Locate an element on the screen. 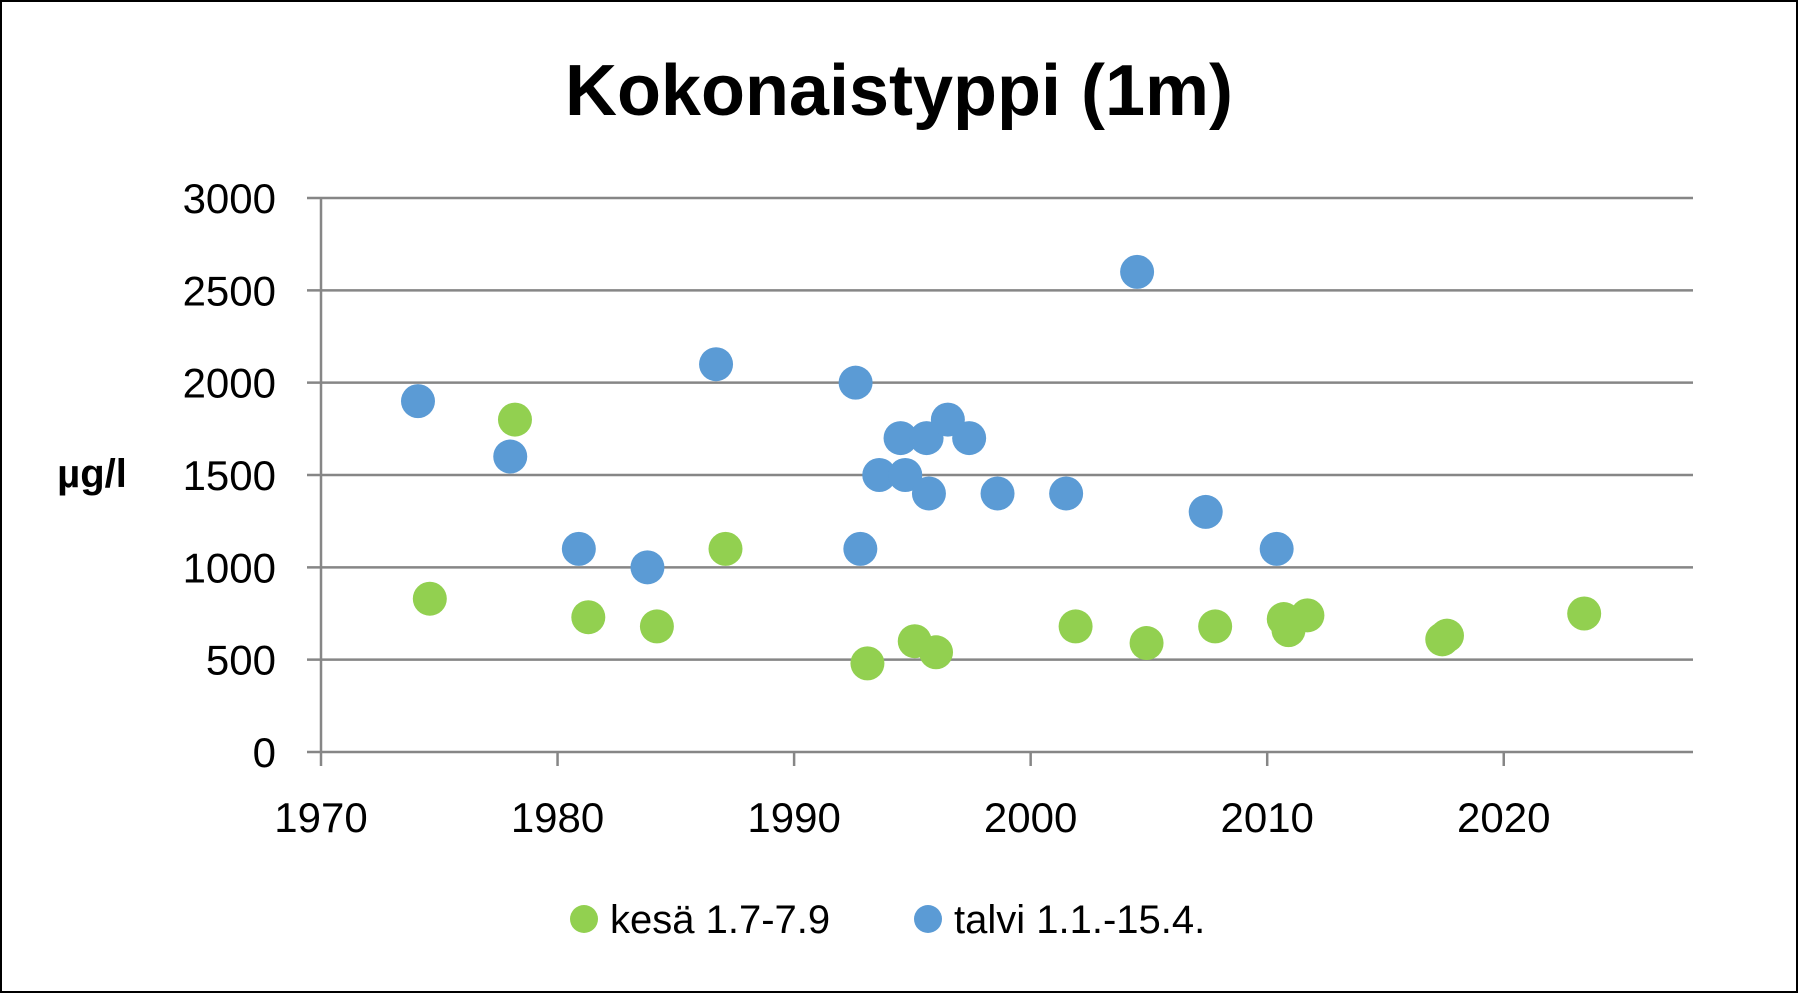 This screenshot has width=1798, height=993. y-tick-label: 1000 is located at coordinates (229, 567).